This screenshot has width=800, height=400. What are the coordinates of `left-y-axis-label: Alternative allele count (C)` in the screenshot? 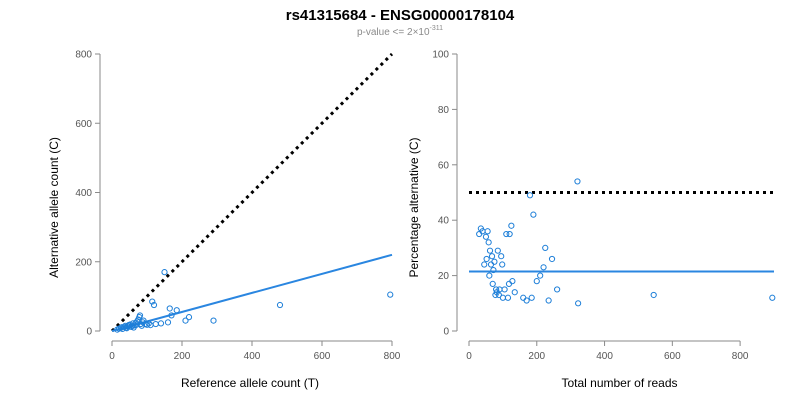 It's located at (54, 207).